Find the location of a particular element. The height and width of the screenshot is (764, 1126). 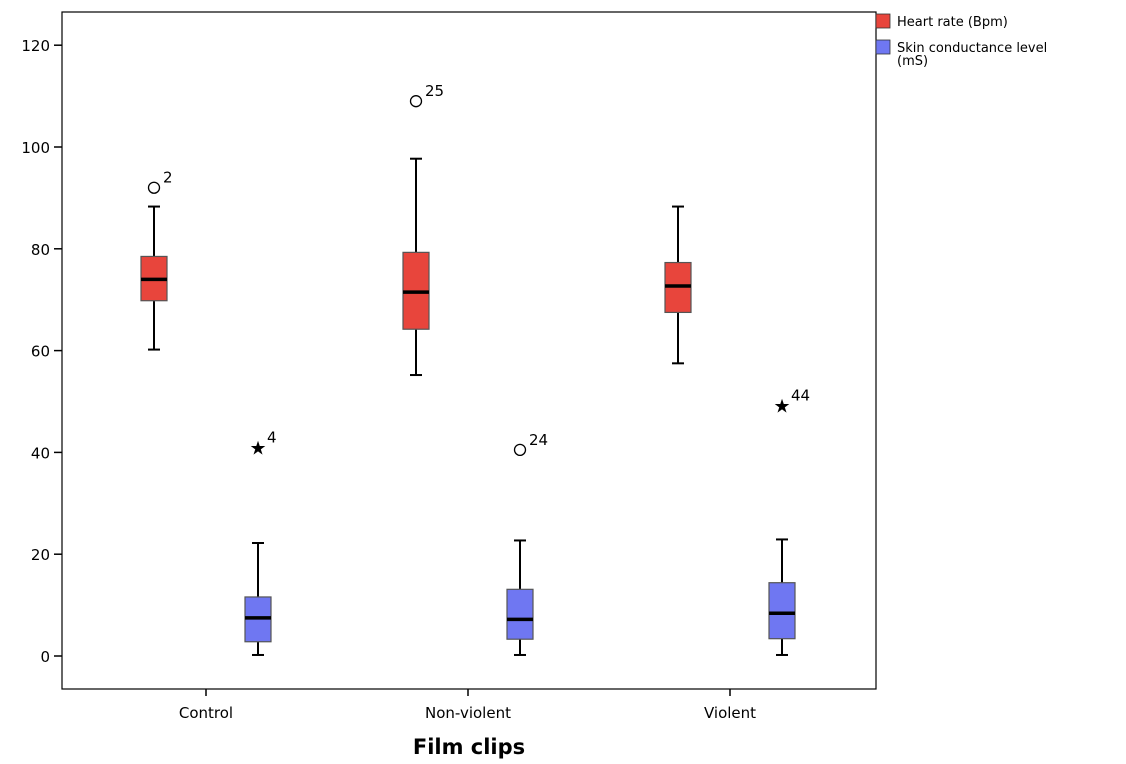

legend-item: Skin conductance level(mS) is located at coordinates (961, 54).